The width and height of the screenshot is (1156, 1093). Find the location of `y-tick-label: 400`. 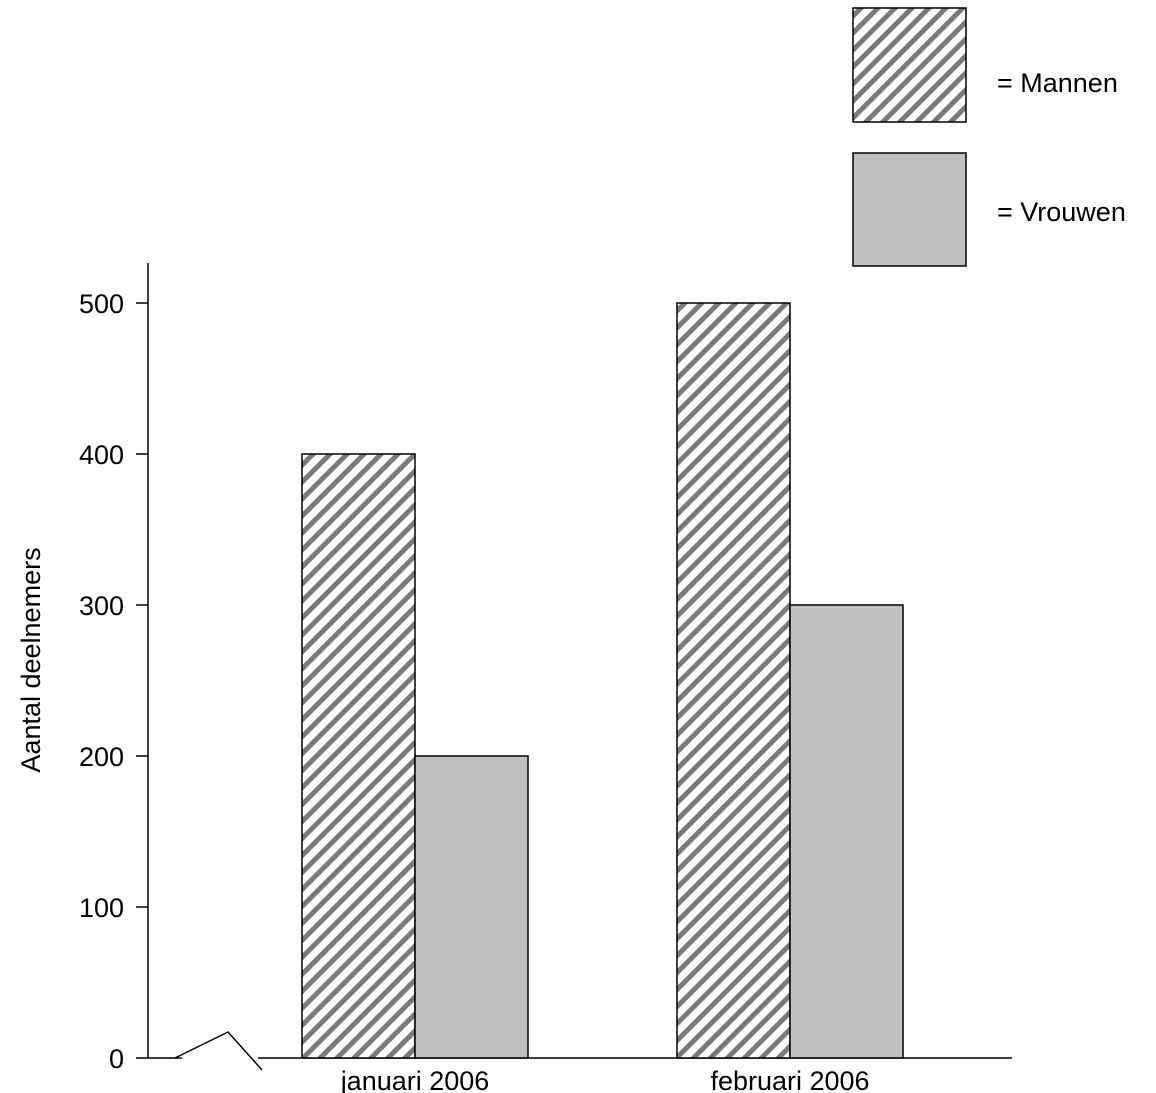

y-tick-label: 400 is located at coordinates (101, 455).